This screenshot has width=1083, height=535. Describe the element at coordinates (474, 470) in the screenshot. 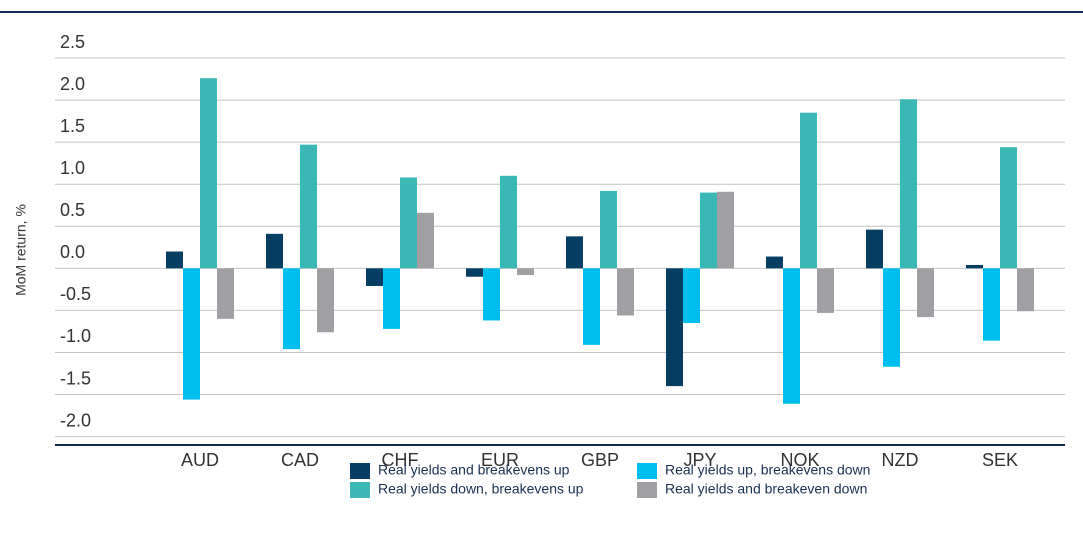

I see `legend-label: Real yields and breakevens up` at that location.